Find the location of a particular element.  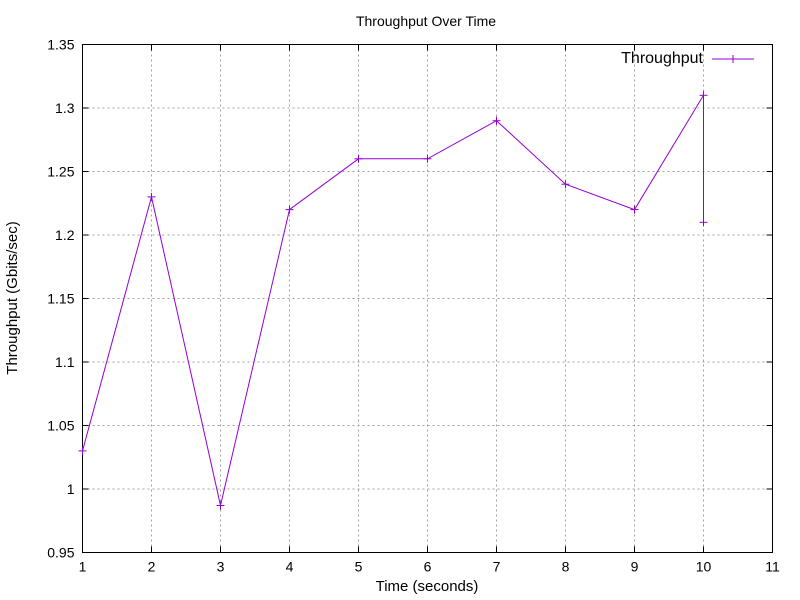

y-tick-label: 1.05 is located at coordinates (60, 426).